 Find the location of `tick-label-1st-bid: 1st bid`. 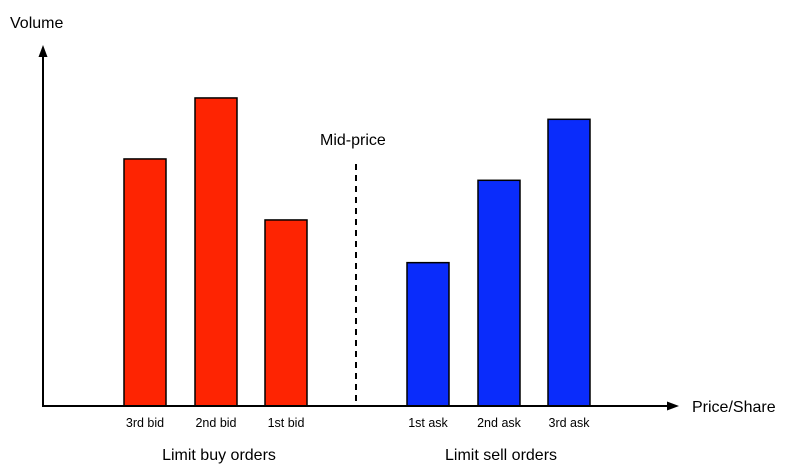

tick-label-1st-bid: 1st bid is located at coordinates (286, 423).